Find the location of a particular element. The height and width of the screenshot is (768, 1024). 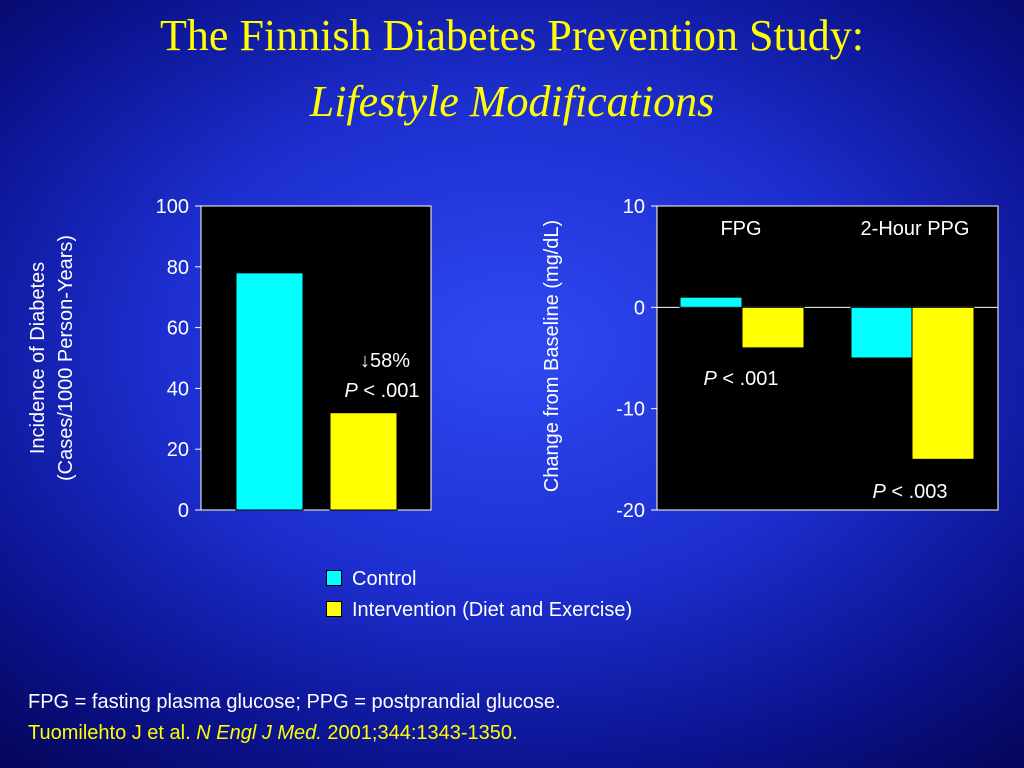

y-tick-label: 20 is located at coordinates (178, 450).